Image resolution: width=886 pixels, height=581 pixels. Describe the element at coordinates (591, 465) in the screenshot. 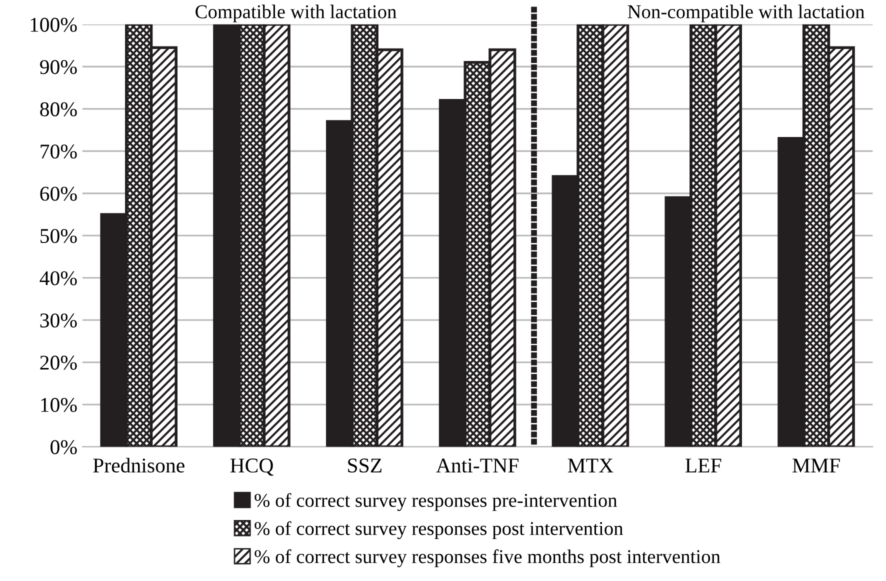

I see `x-tick-label: MTX` at that location.